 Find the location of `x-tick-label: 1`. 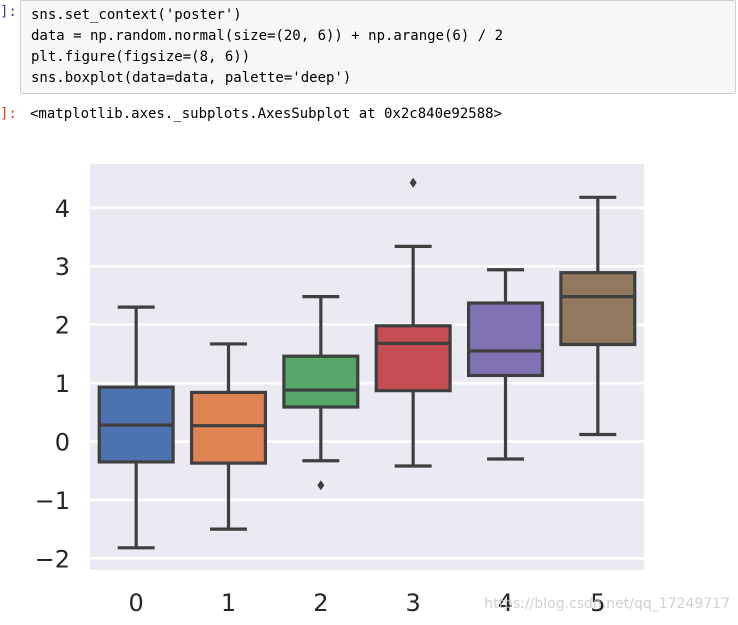

x-tick-label: 1 is located at coordinates (228, 603).